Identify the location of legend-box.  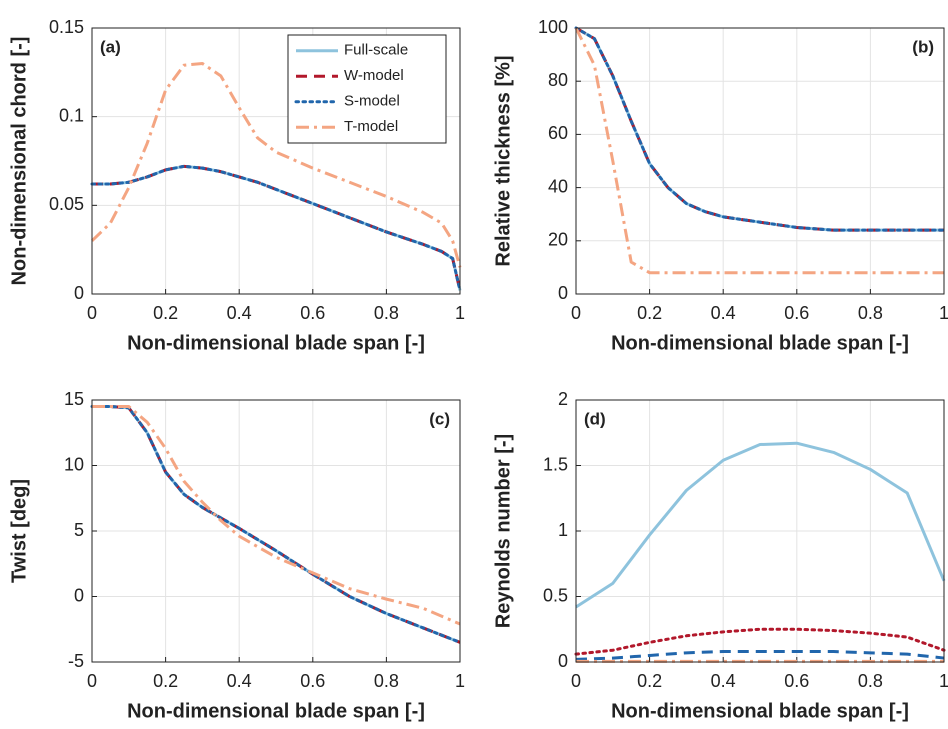
(367, 89).